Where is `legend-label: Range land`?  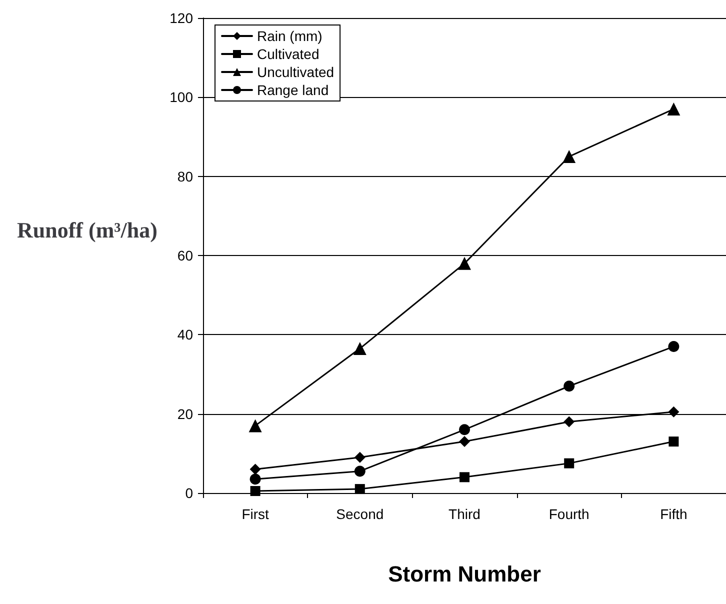 legend-label: Range land is located at coordinates (293, 90).